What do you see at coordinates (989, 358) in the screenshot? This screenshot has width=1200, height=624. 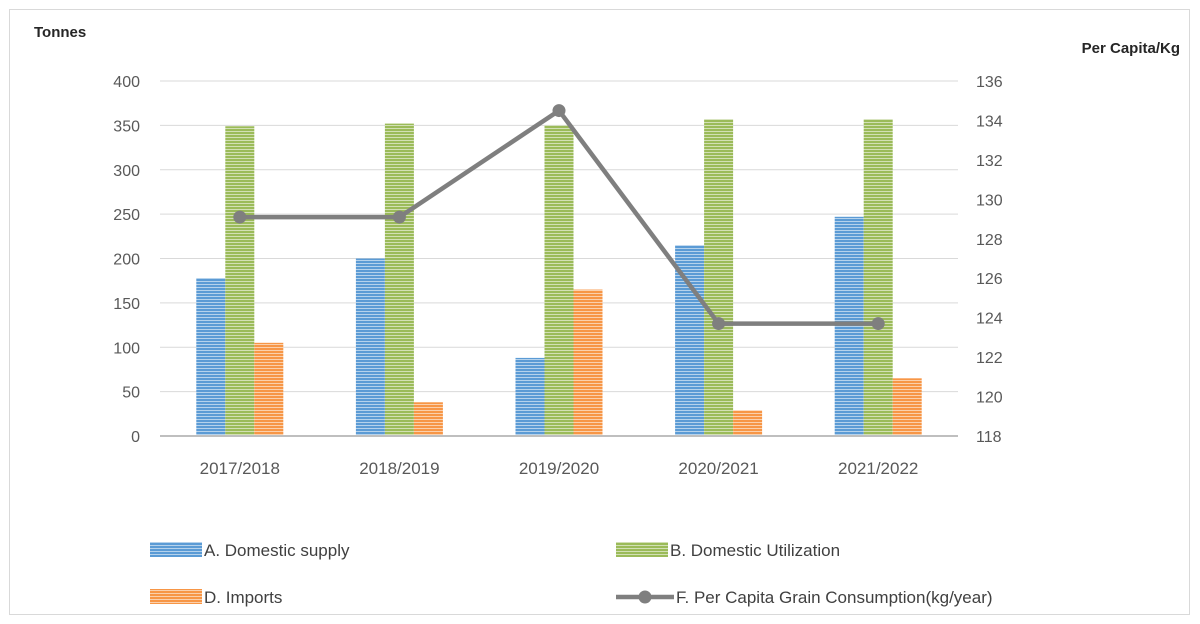 I see `right-tick-label: 122` at bounding box center [989, 358].